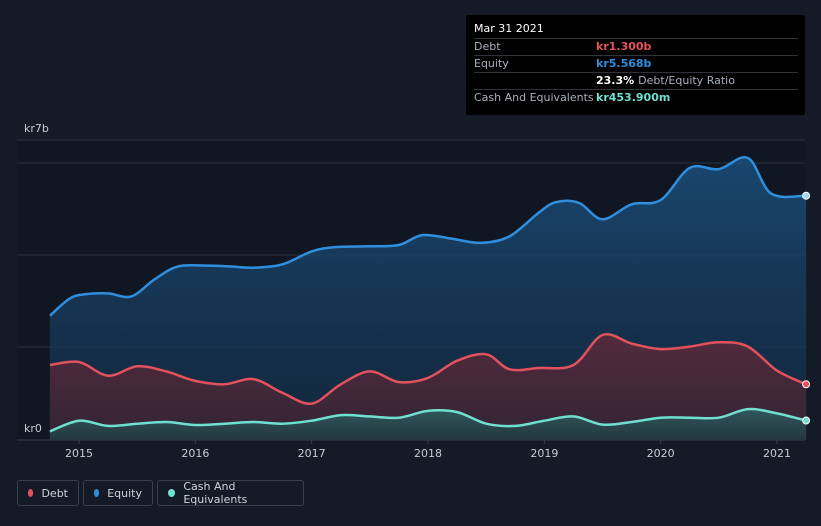 The width and height of the screenshot is (821, 526). I want to click on tooltip-value: kr1.300b, so click(624, 46).